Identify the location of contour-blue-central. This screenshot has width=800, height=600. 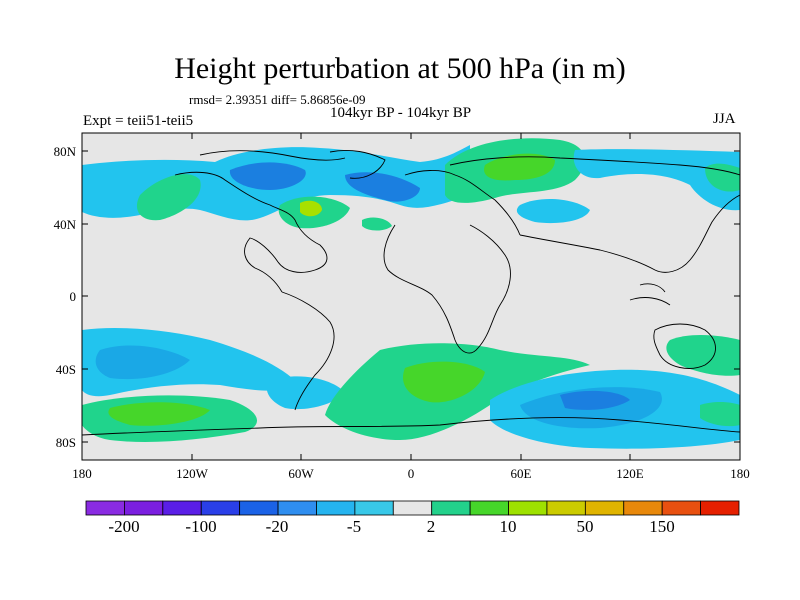
(553, 211).